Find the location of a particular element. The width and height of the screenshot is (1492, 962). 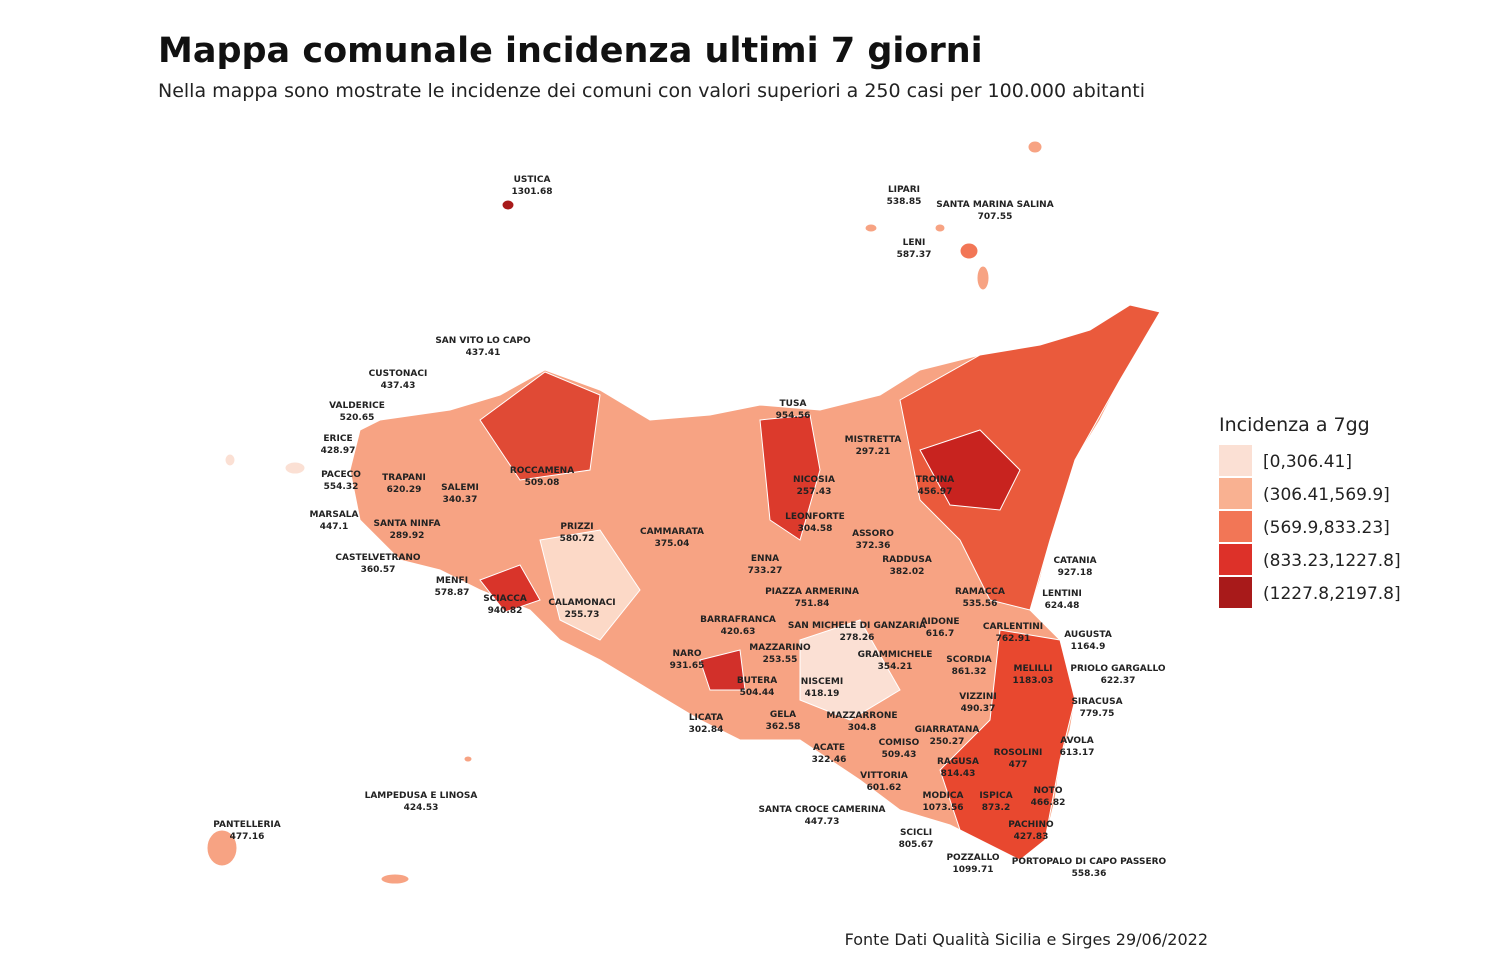

label-value: 1099.71 is located at coordinates (973, 870).